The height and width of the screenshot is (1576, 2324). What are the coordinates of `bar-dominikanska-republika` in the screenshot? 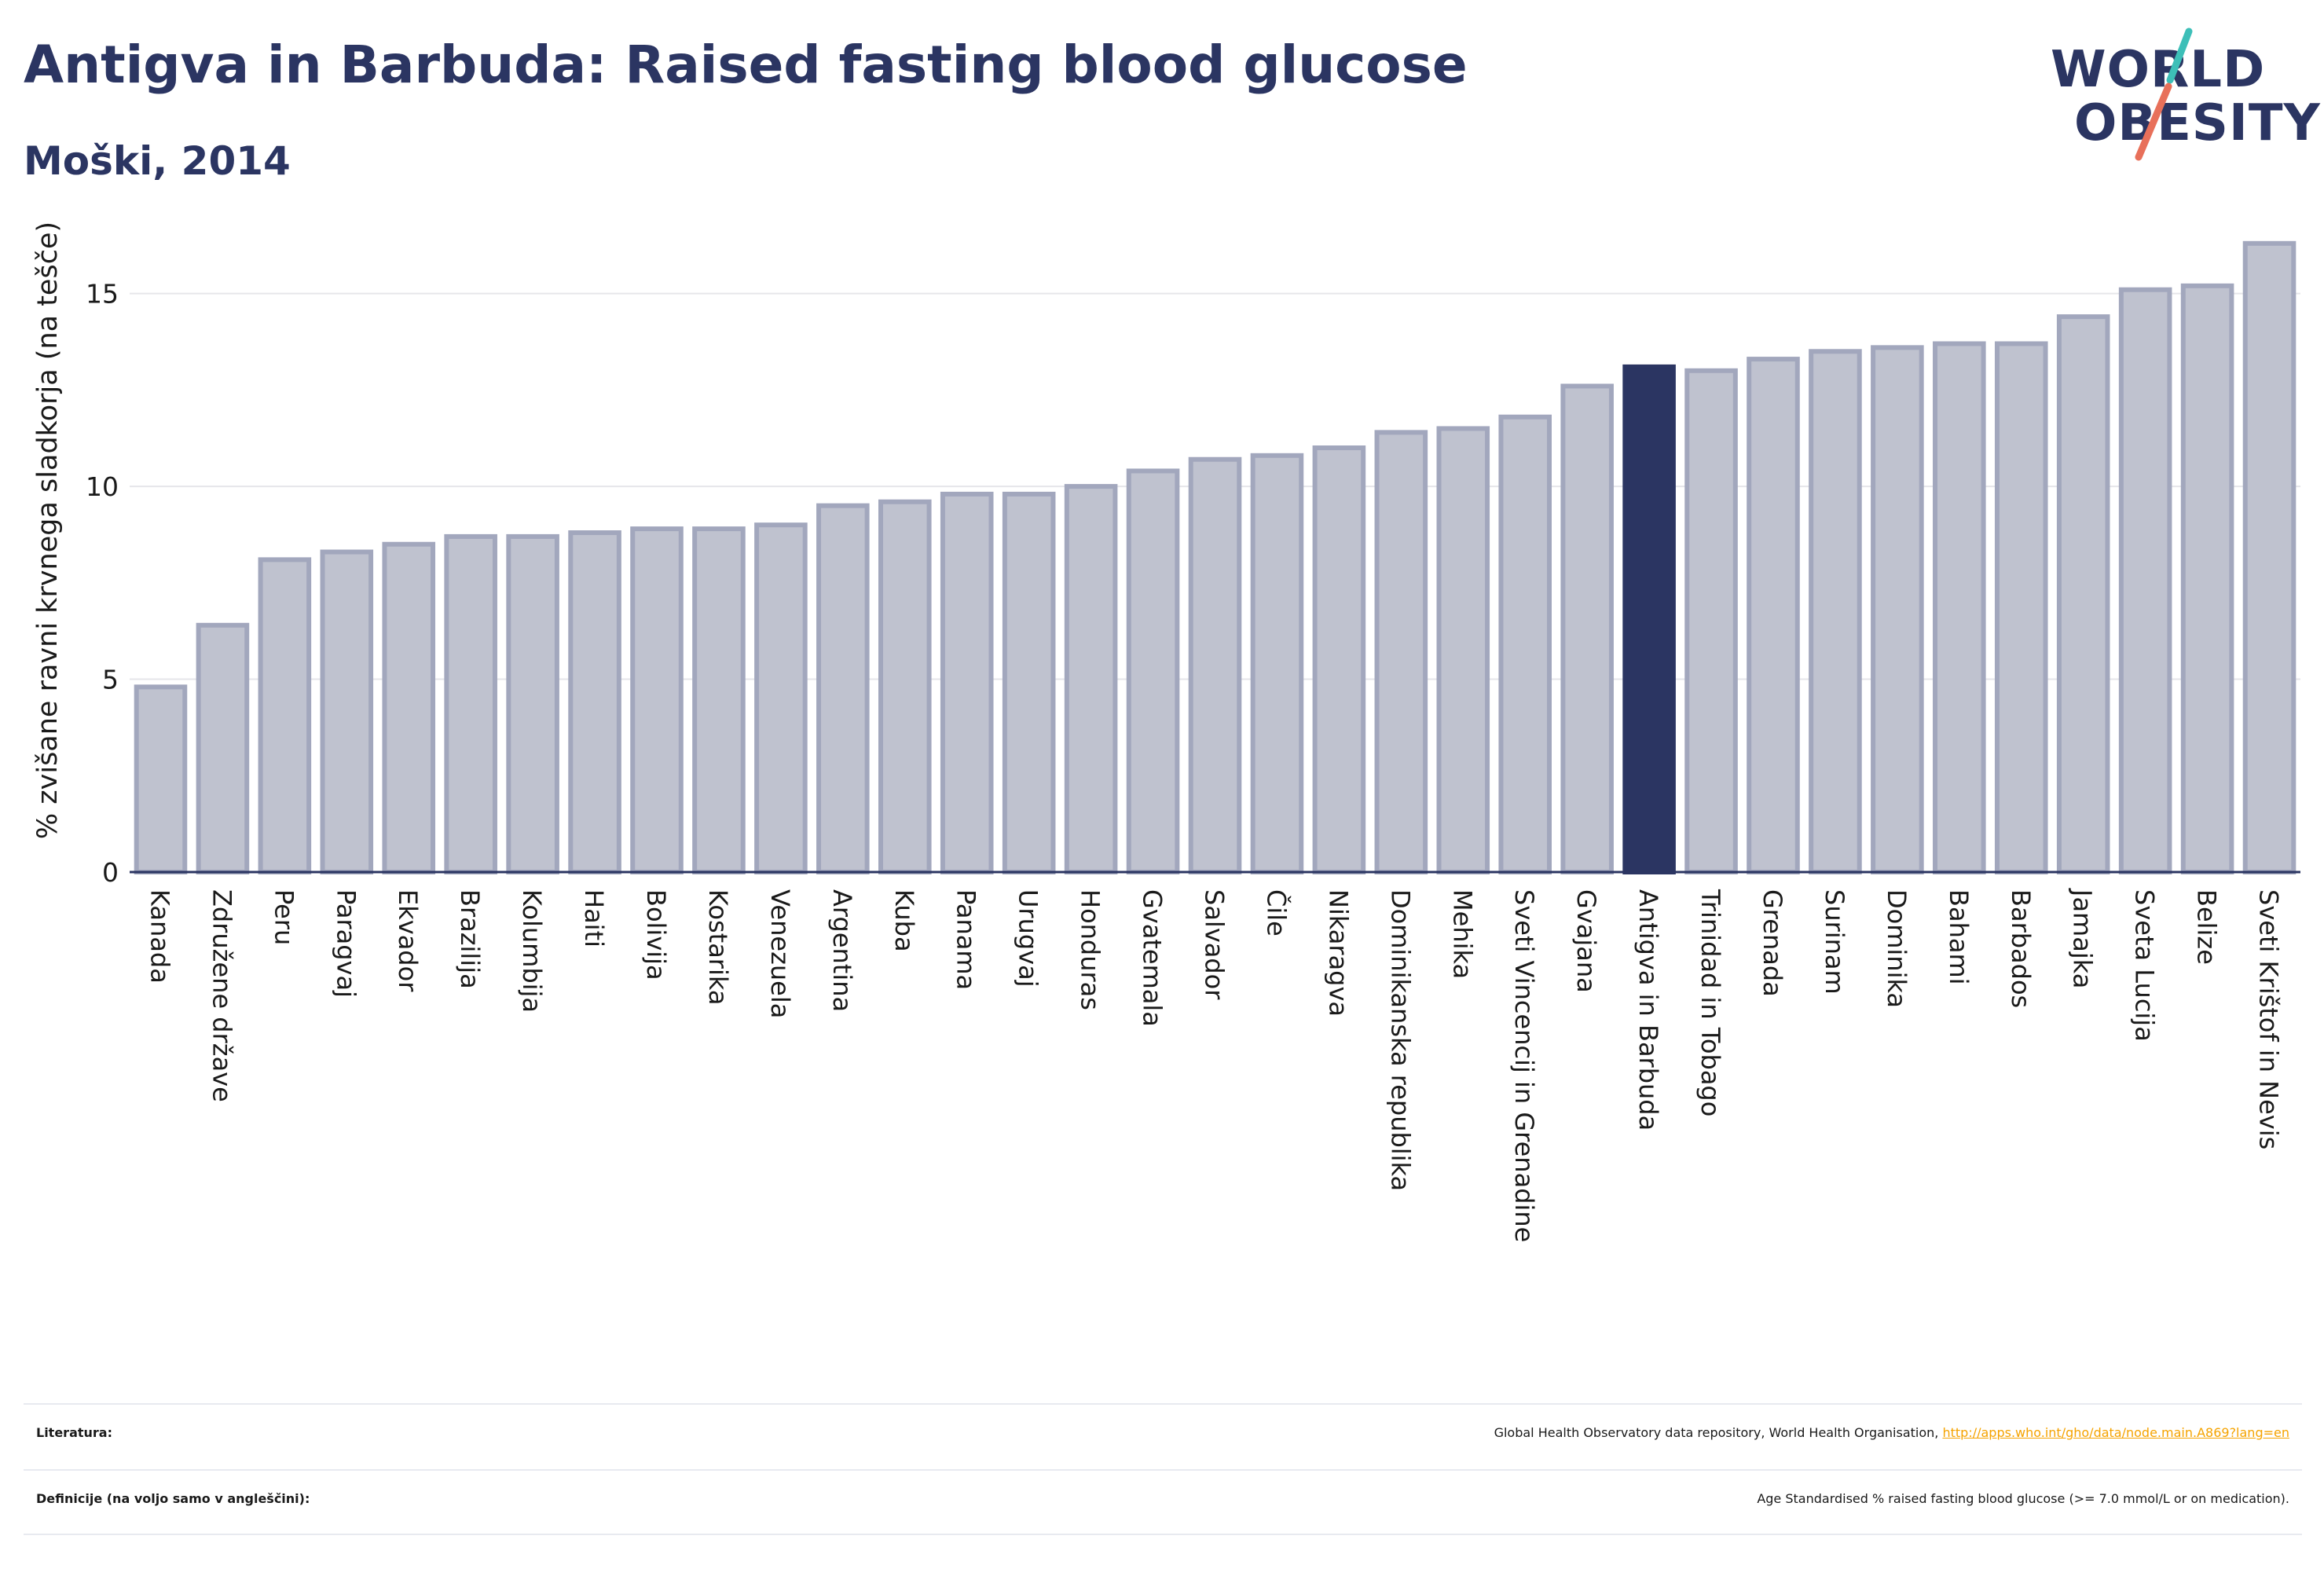 It's located at (1401, 652).